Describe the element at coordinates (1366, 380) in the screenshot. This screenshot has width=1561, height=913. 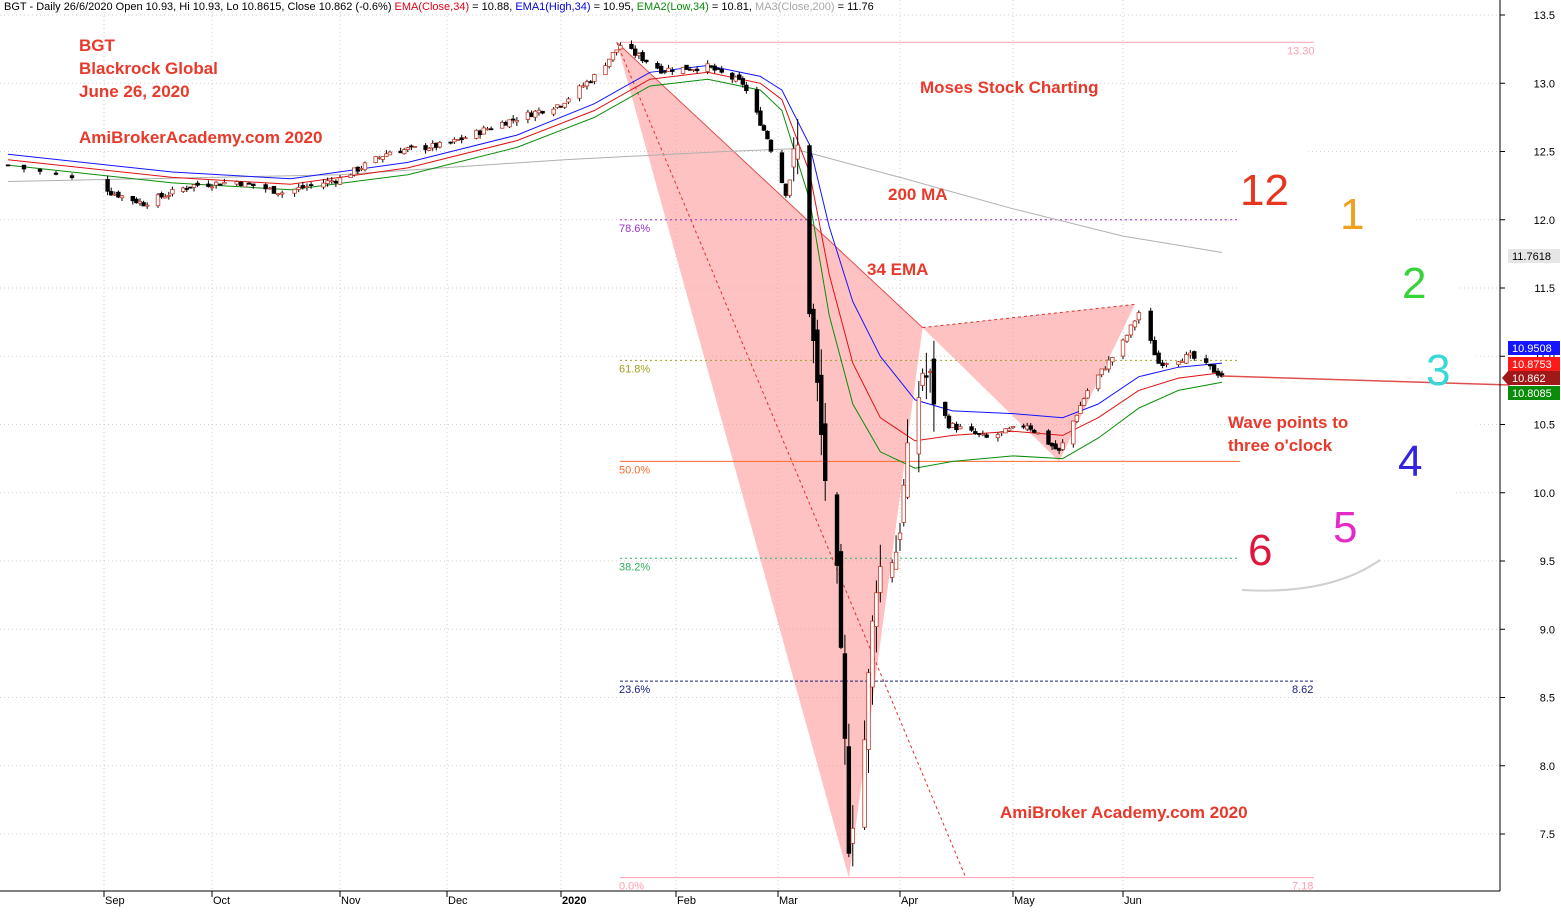
I see `wave-direction-line` at that location.